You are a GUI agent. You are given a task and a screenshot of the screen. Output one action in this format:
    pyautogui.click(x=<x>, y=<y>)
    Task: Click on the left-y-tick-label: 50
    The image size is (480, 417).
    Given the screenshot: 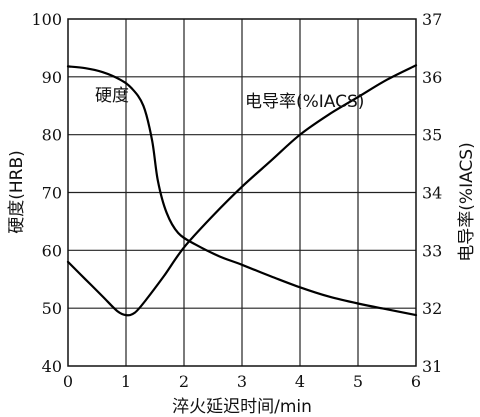 What is the action you would take?
    pyautogui.click(x=52, y=308)
    